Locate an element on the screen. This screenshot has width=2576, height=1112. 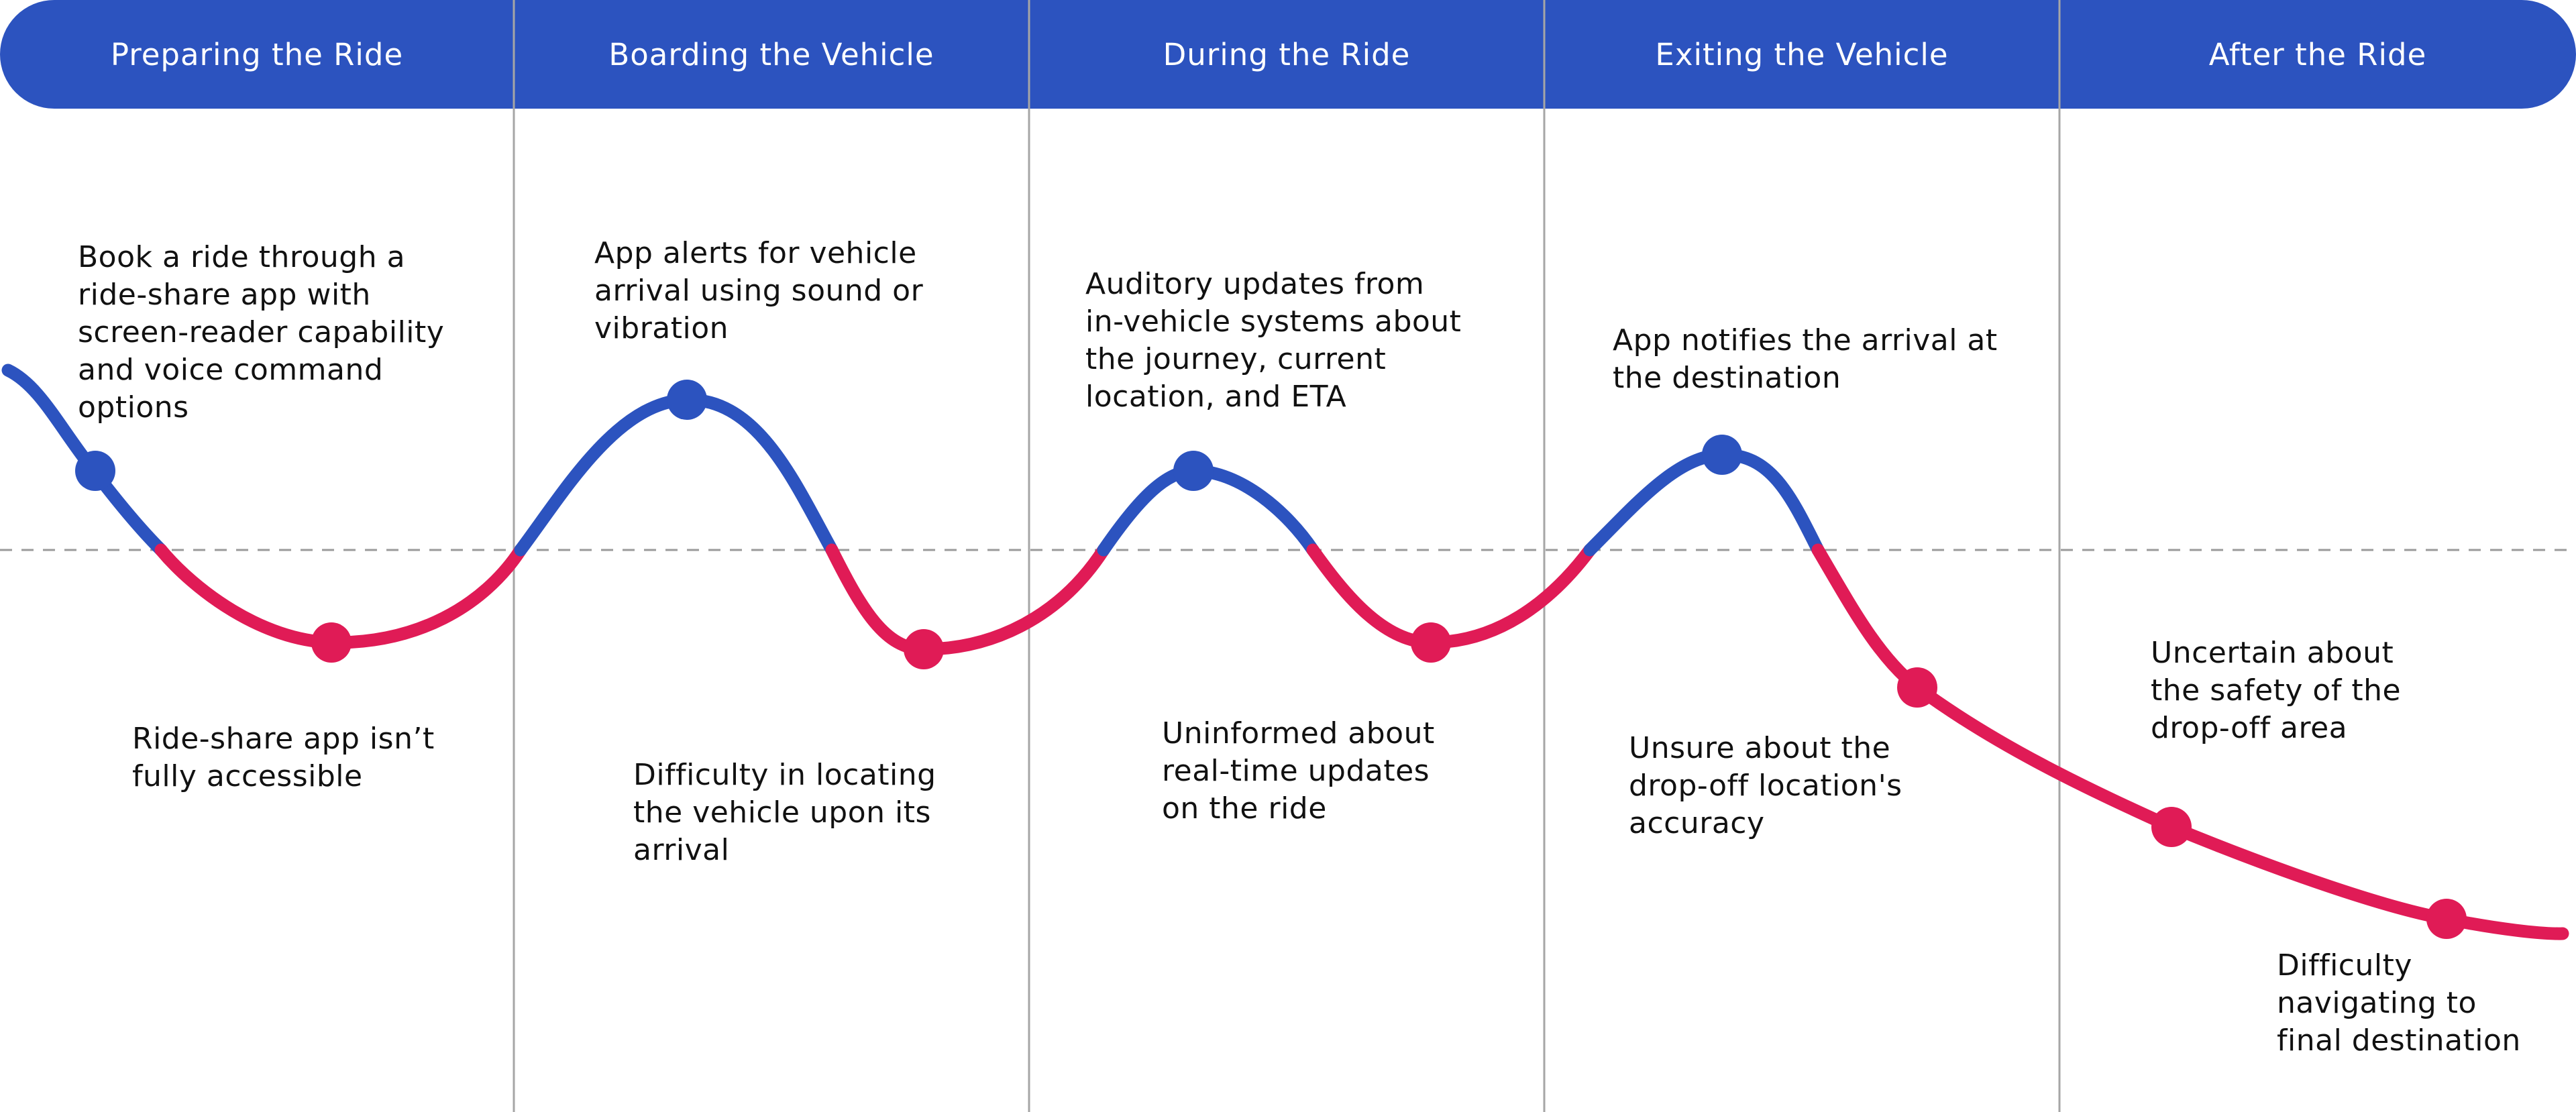
touchpoint-label-app-not-accessible: Ride-share app isn’t fully accessible is located at coordinates (283, 757).